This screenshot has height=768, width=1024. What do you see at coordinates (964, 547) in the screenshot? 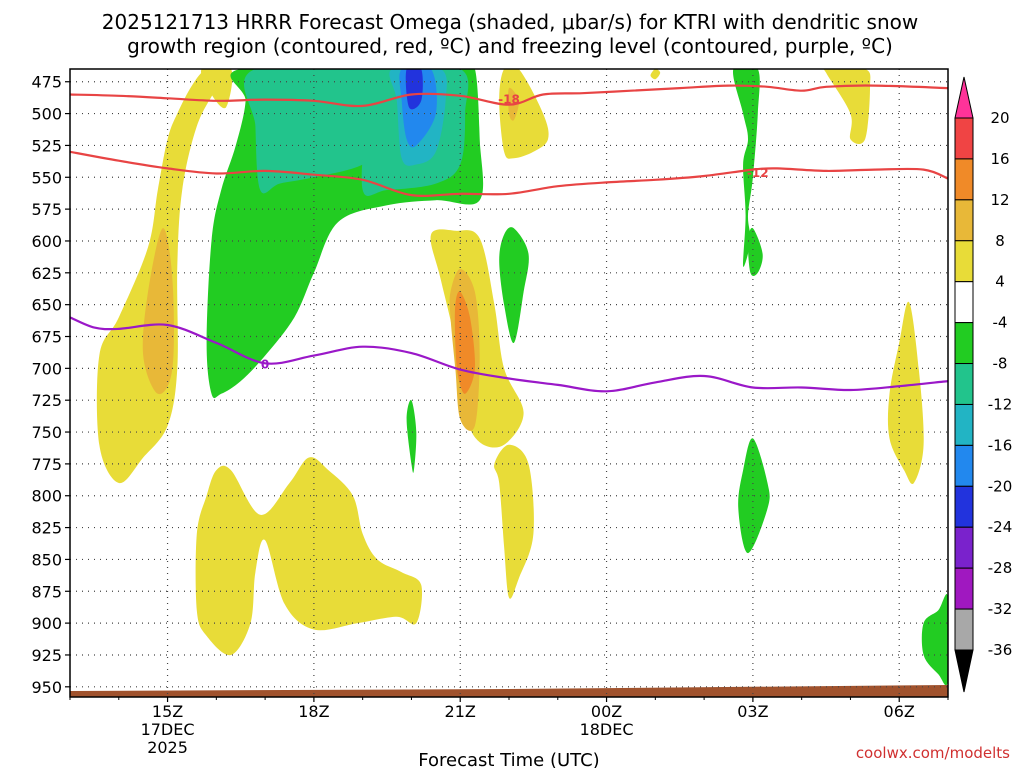
I see `colorbar-swatch--28` at bounding box center [964, 547].